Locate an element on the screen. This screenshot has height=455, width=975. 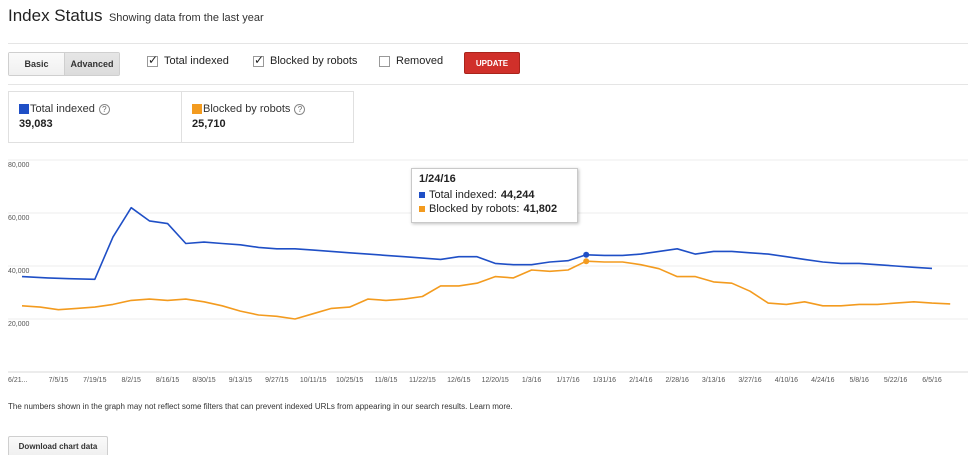
tooltip-row-total: Total indexed: 44,244 is located at coordinates (494, 195).